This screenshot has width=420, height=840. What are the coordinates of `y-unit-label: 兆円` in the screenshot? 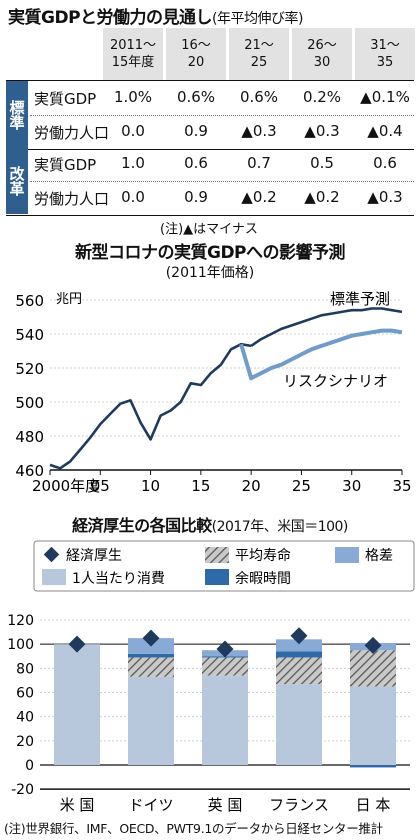 It's located at (69, 299).